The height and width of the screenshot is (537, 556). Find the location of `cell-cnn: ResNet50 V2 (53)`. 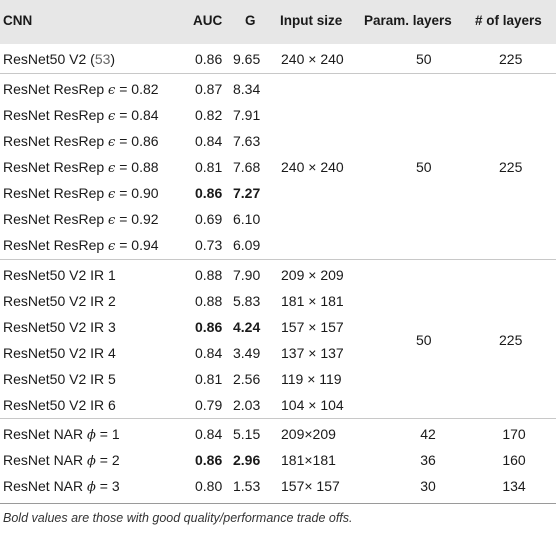

cell-cnn: ResNet50 V2 (53) is located at coordinates (59, 59).